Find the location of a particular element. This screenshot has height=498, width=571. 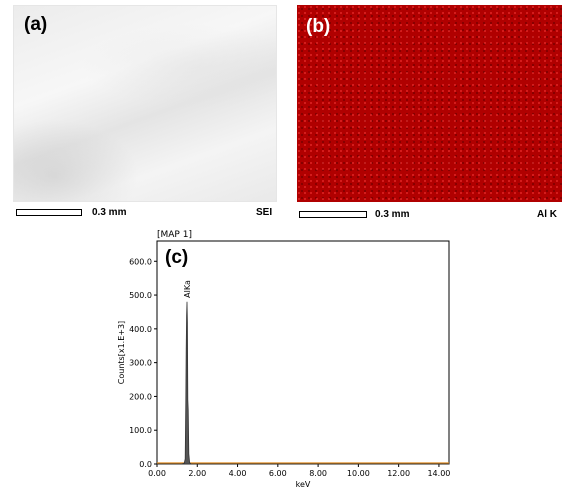

panel-b-mode: Al K is located at coordinates (547, 214).